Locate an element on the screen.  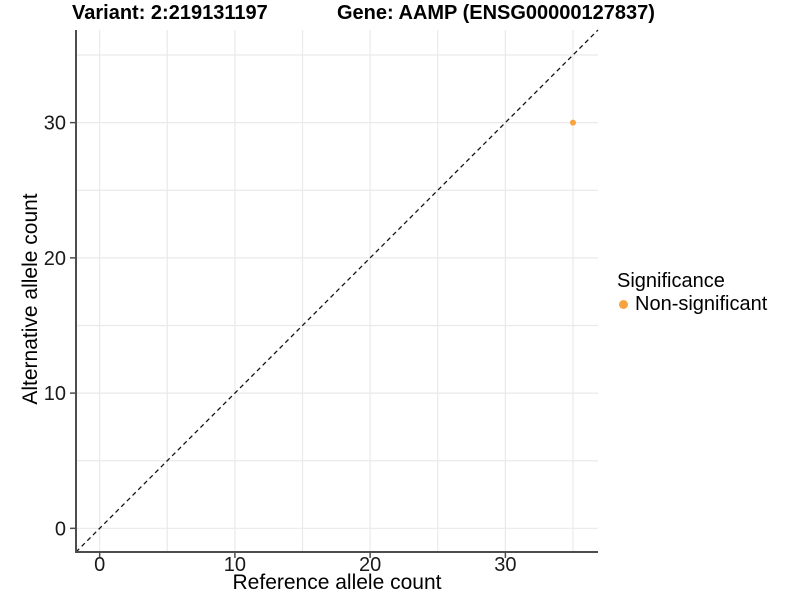
legend: Significance Non-significant is located at coordinates (692, 292).